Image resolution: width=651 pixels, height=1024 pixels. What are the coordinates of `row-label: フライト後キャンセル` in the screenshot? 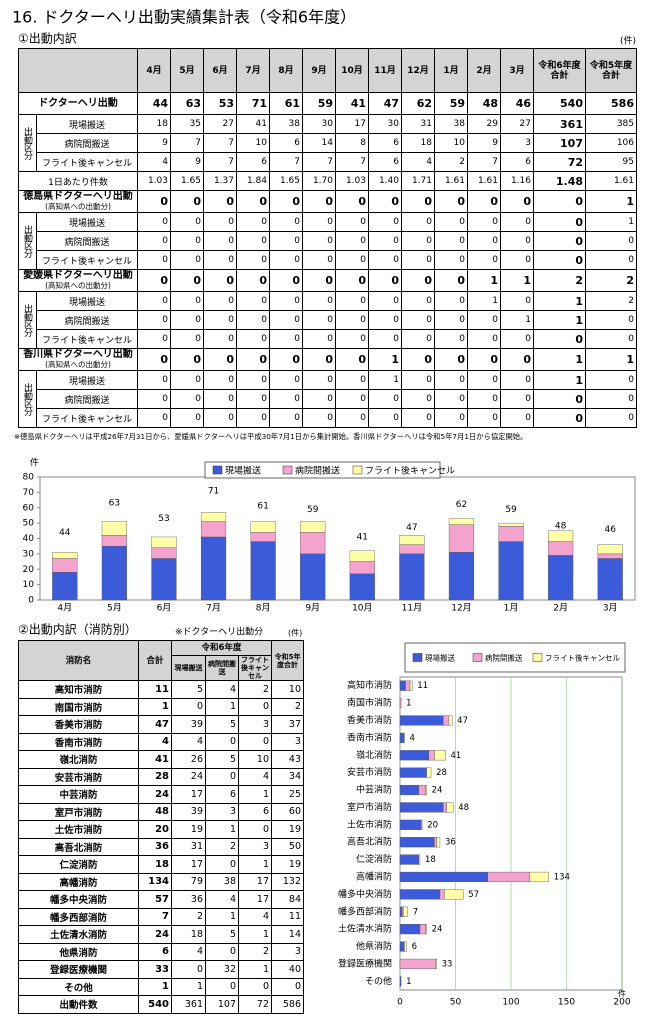 It's located at (87, 339).